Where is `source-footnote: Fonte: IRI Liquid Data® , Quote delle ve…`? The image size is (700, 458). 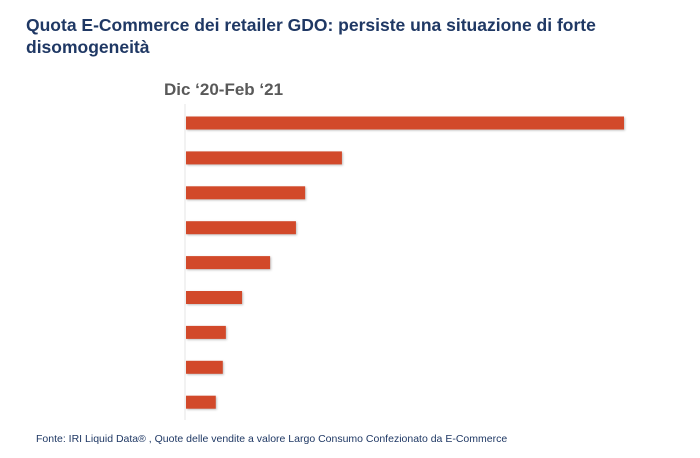 source-footnote: Fonte: IRI Liquid Data® , Quote delle ve… is located at coordinates (272, 439).